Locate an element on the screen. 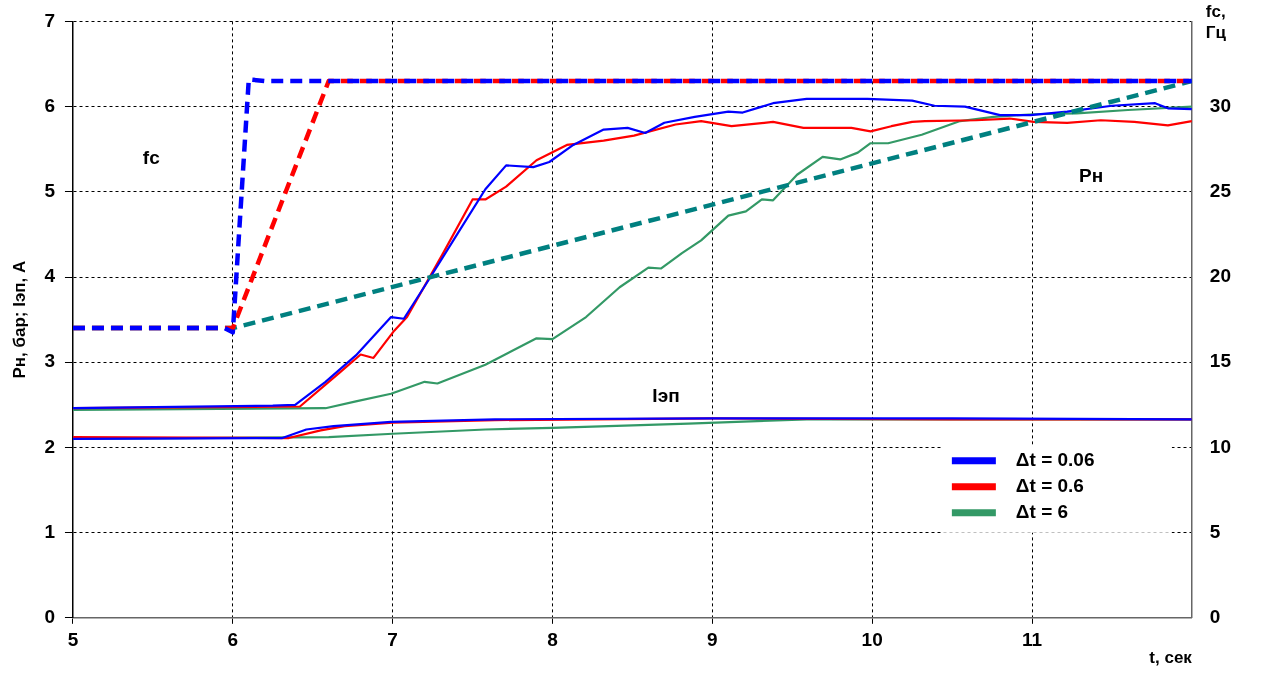  y2-axis-title: fc, Гц is located at coordinates (1216, 22).